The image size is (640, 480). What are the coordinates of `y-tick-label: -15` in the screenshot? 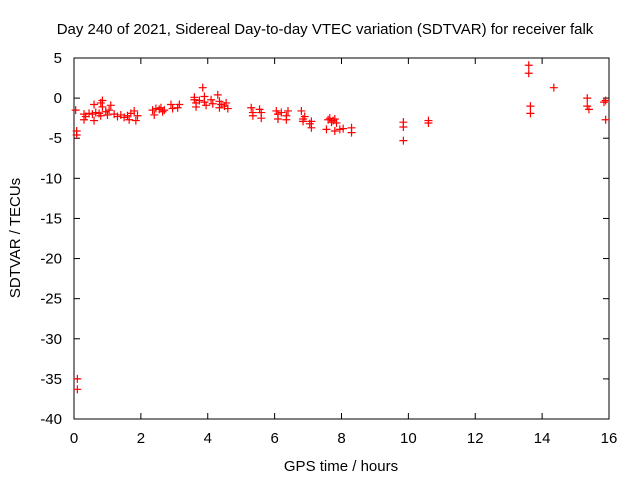 It's located at (51, 218).